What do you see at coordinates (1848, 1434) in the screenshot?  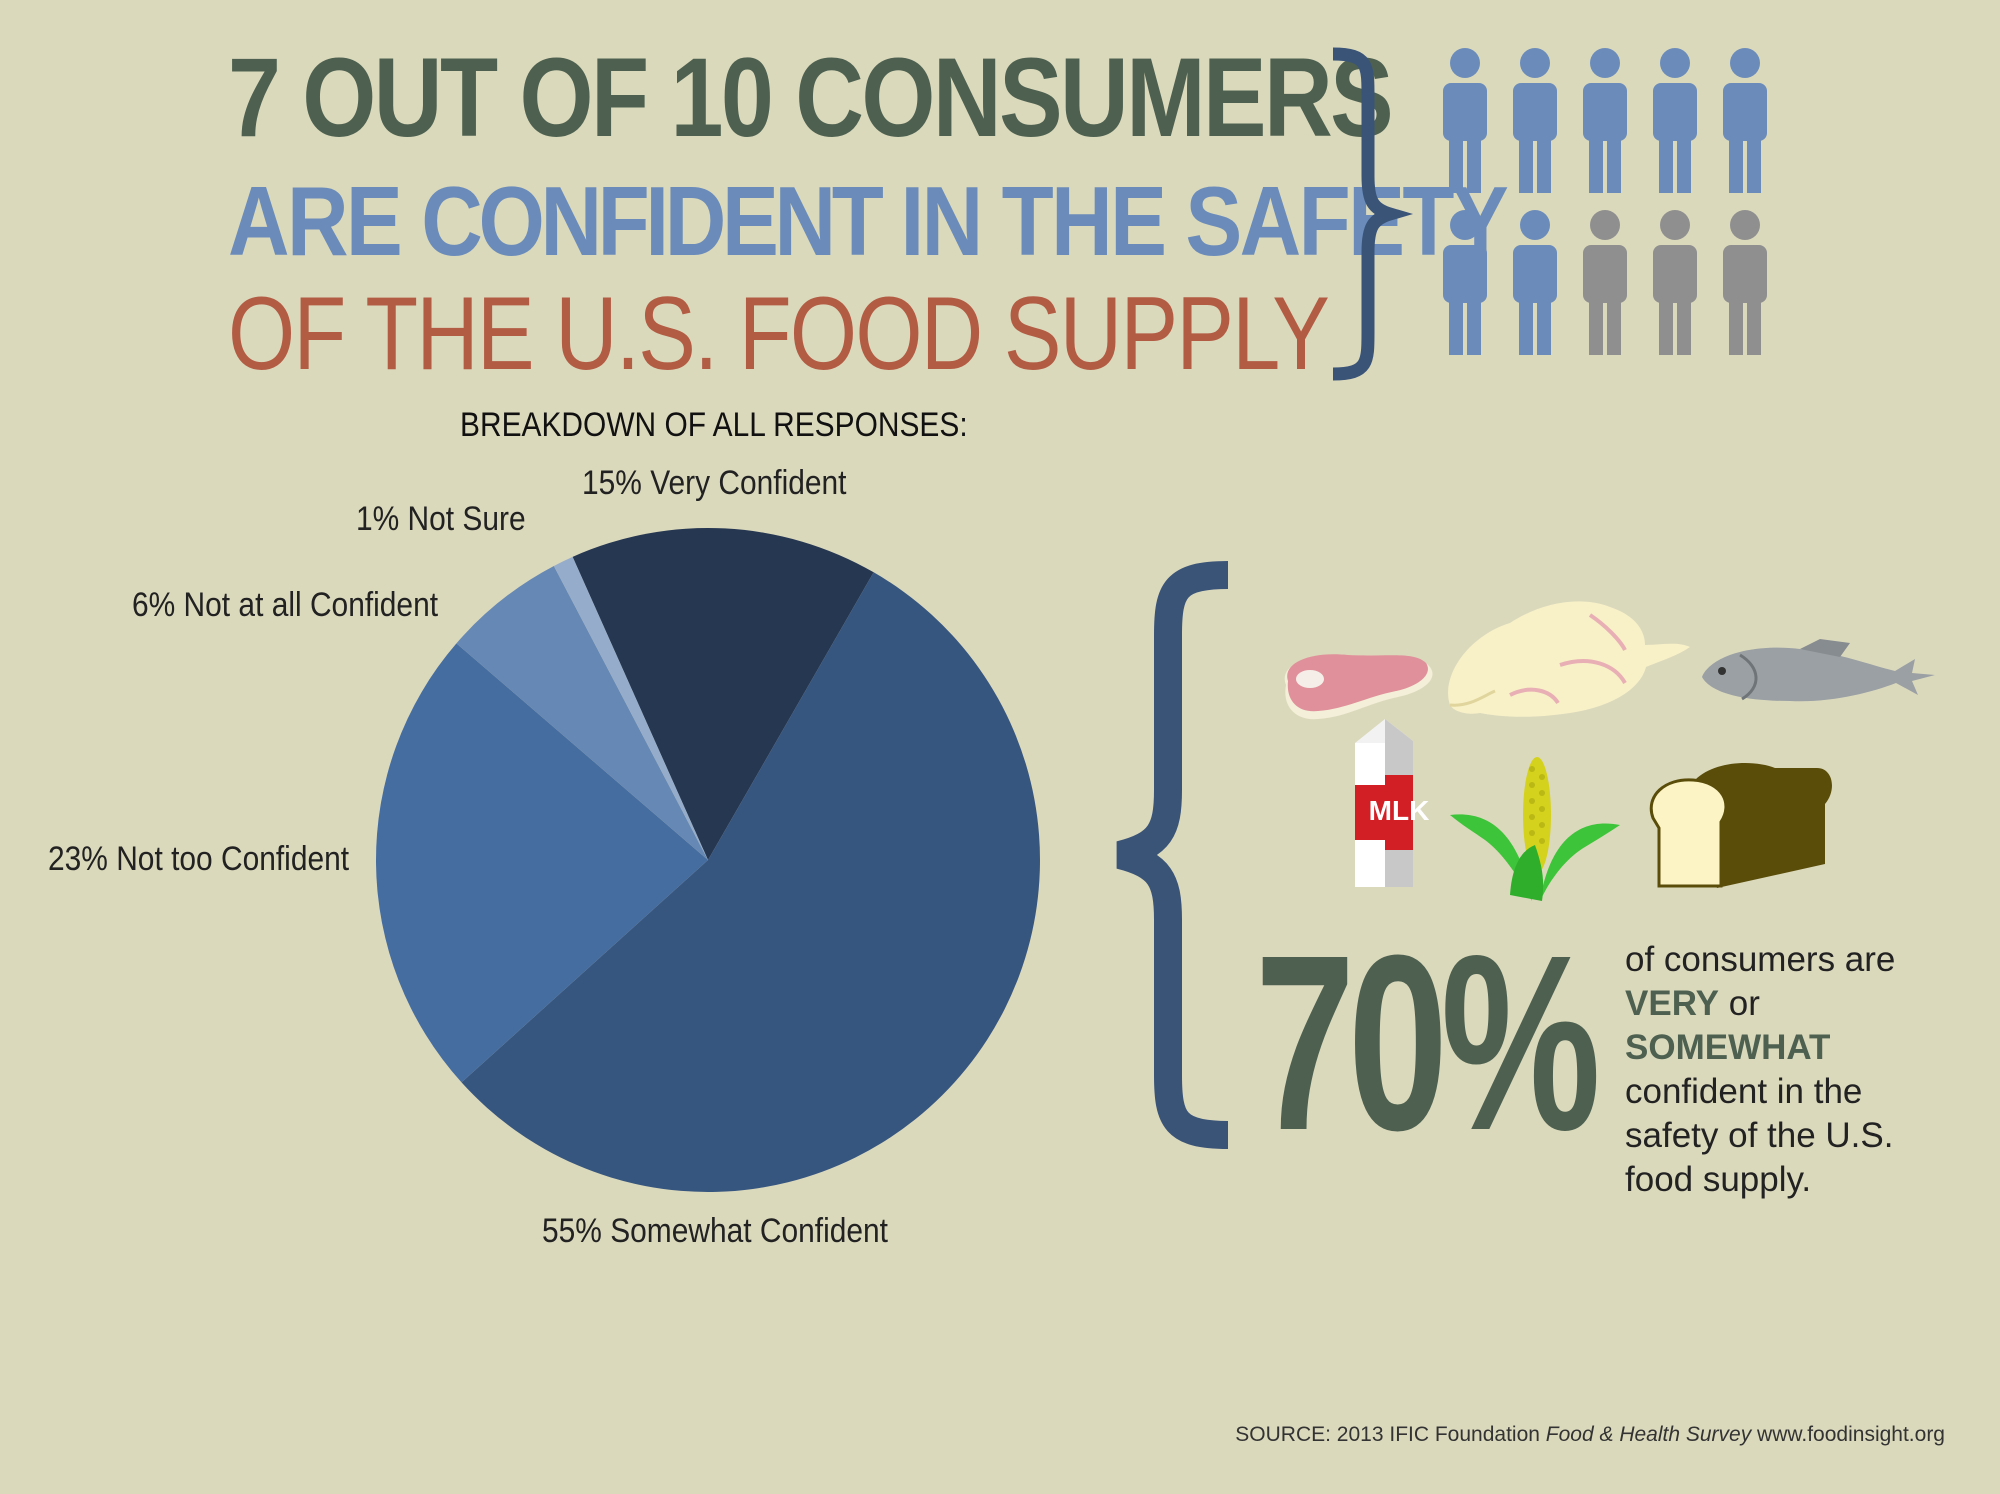 I see `source-suffix: www.foodinsight.org` at bounding box center [1848, 1434].